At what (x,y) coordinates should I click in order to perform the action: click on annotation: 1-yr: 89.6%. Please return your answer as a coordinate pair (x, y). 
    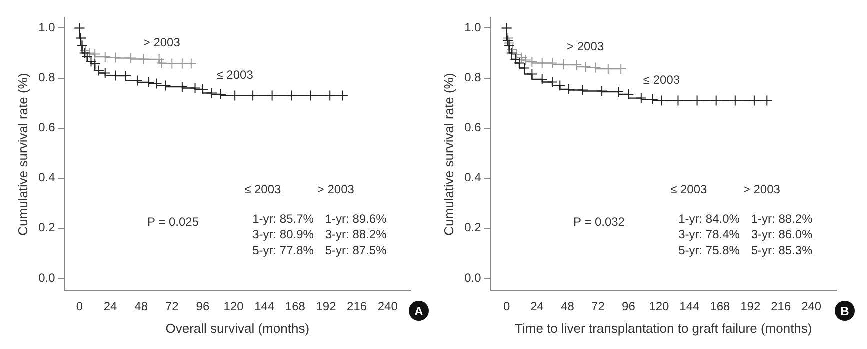
    Looking at the image, I should click on (356, 219).